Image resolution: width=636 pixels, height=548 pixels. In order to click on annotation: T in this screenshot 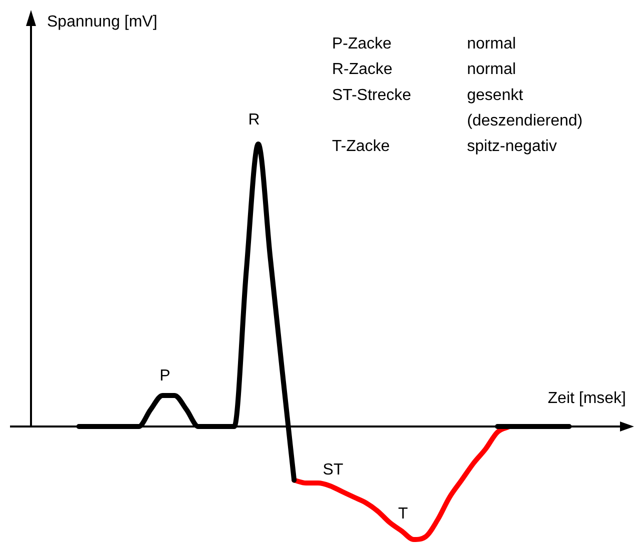, I will do `click(403, 513)`.